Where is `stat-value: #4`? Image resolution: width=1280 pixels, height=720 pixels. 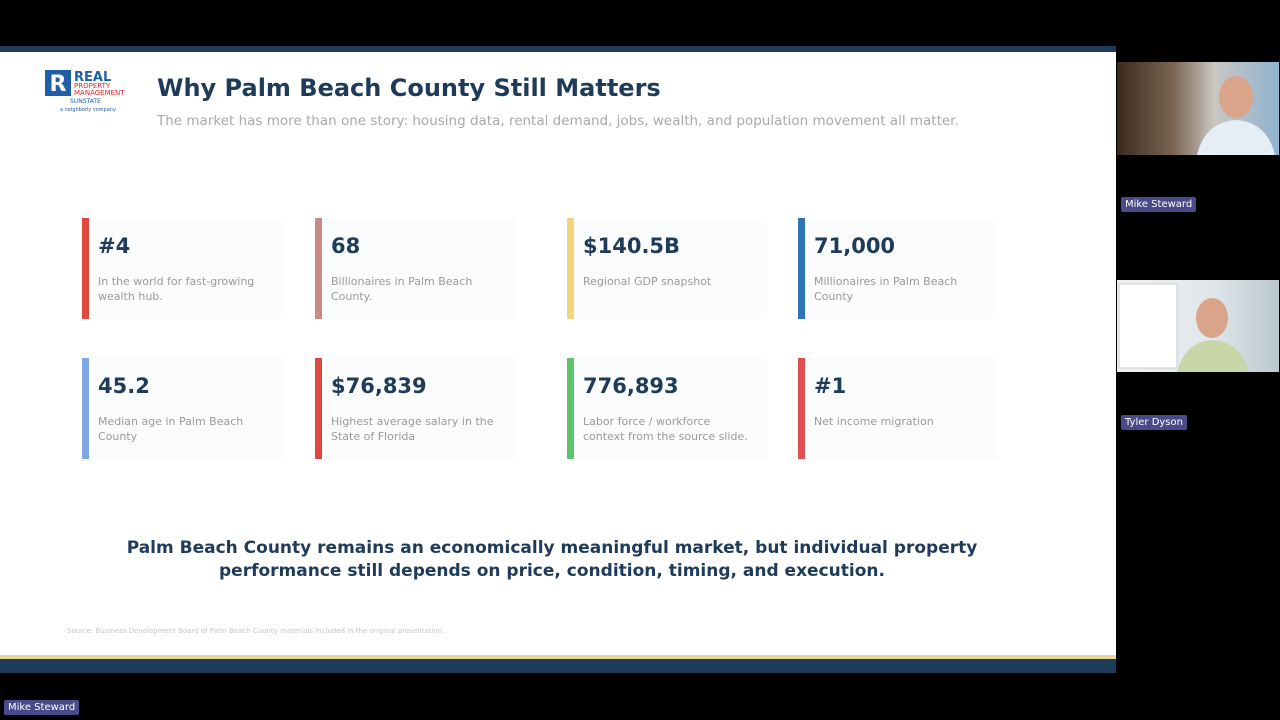 stat-value: #4 is located at coordinates (114, 246).